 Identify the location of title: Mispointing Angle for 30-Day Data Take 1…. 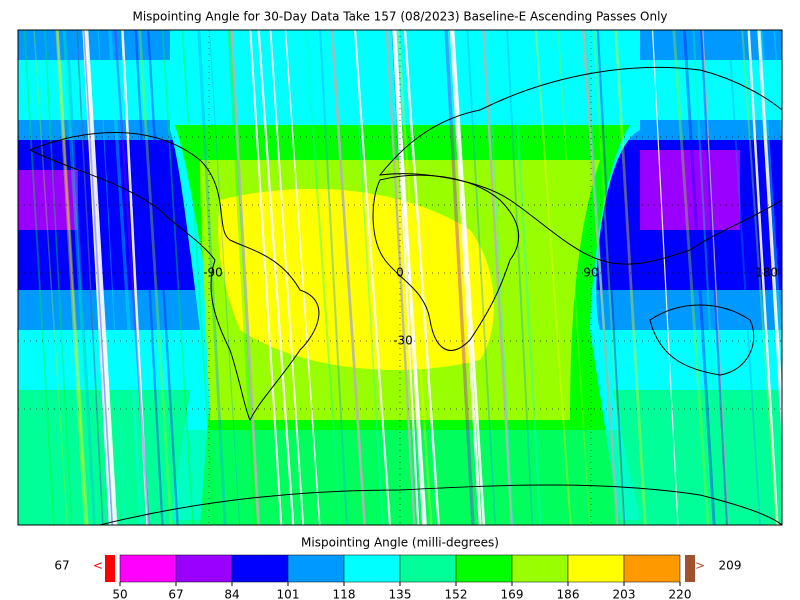
(399, 17).